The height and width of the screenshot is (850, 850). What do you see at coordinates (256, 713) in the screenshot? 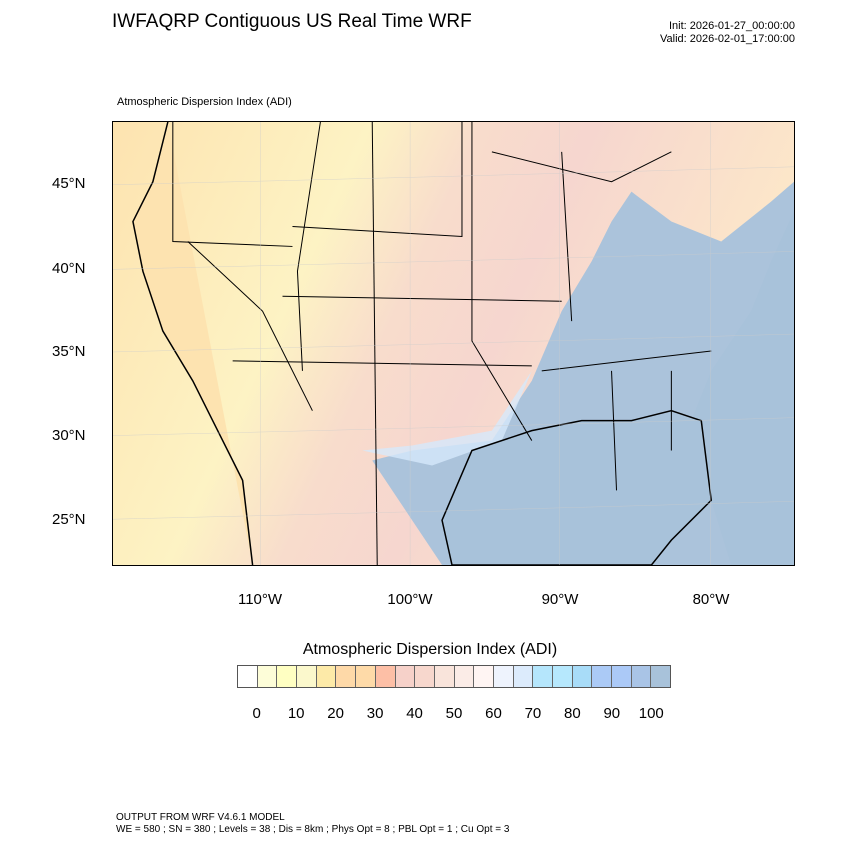
I see `colorbar-label: 0` at bounding box center [256, 713].